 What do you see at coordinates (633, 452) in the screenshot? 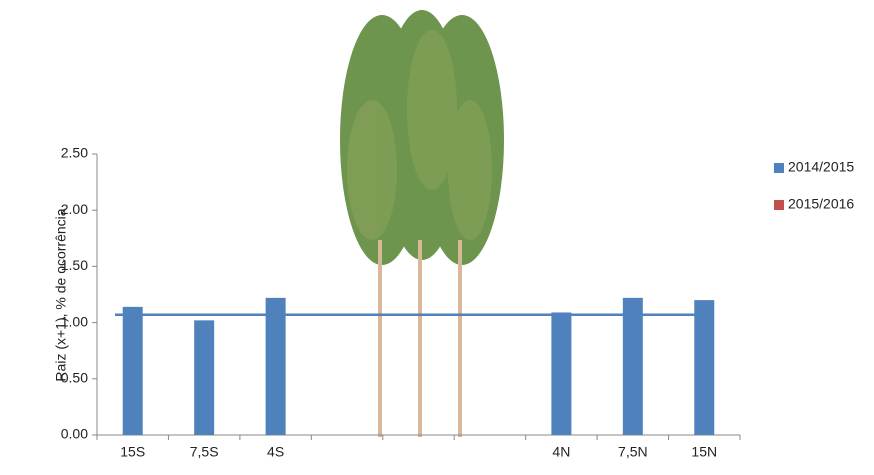
I see `x-tick-label: 7,5N` at bounding box center [633, 452].